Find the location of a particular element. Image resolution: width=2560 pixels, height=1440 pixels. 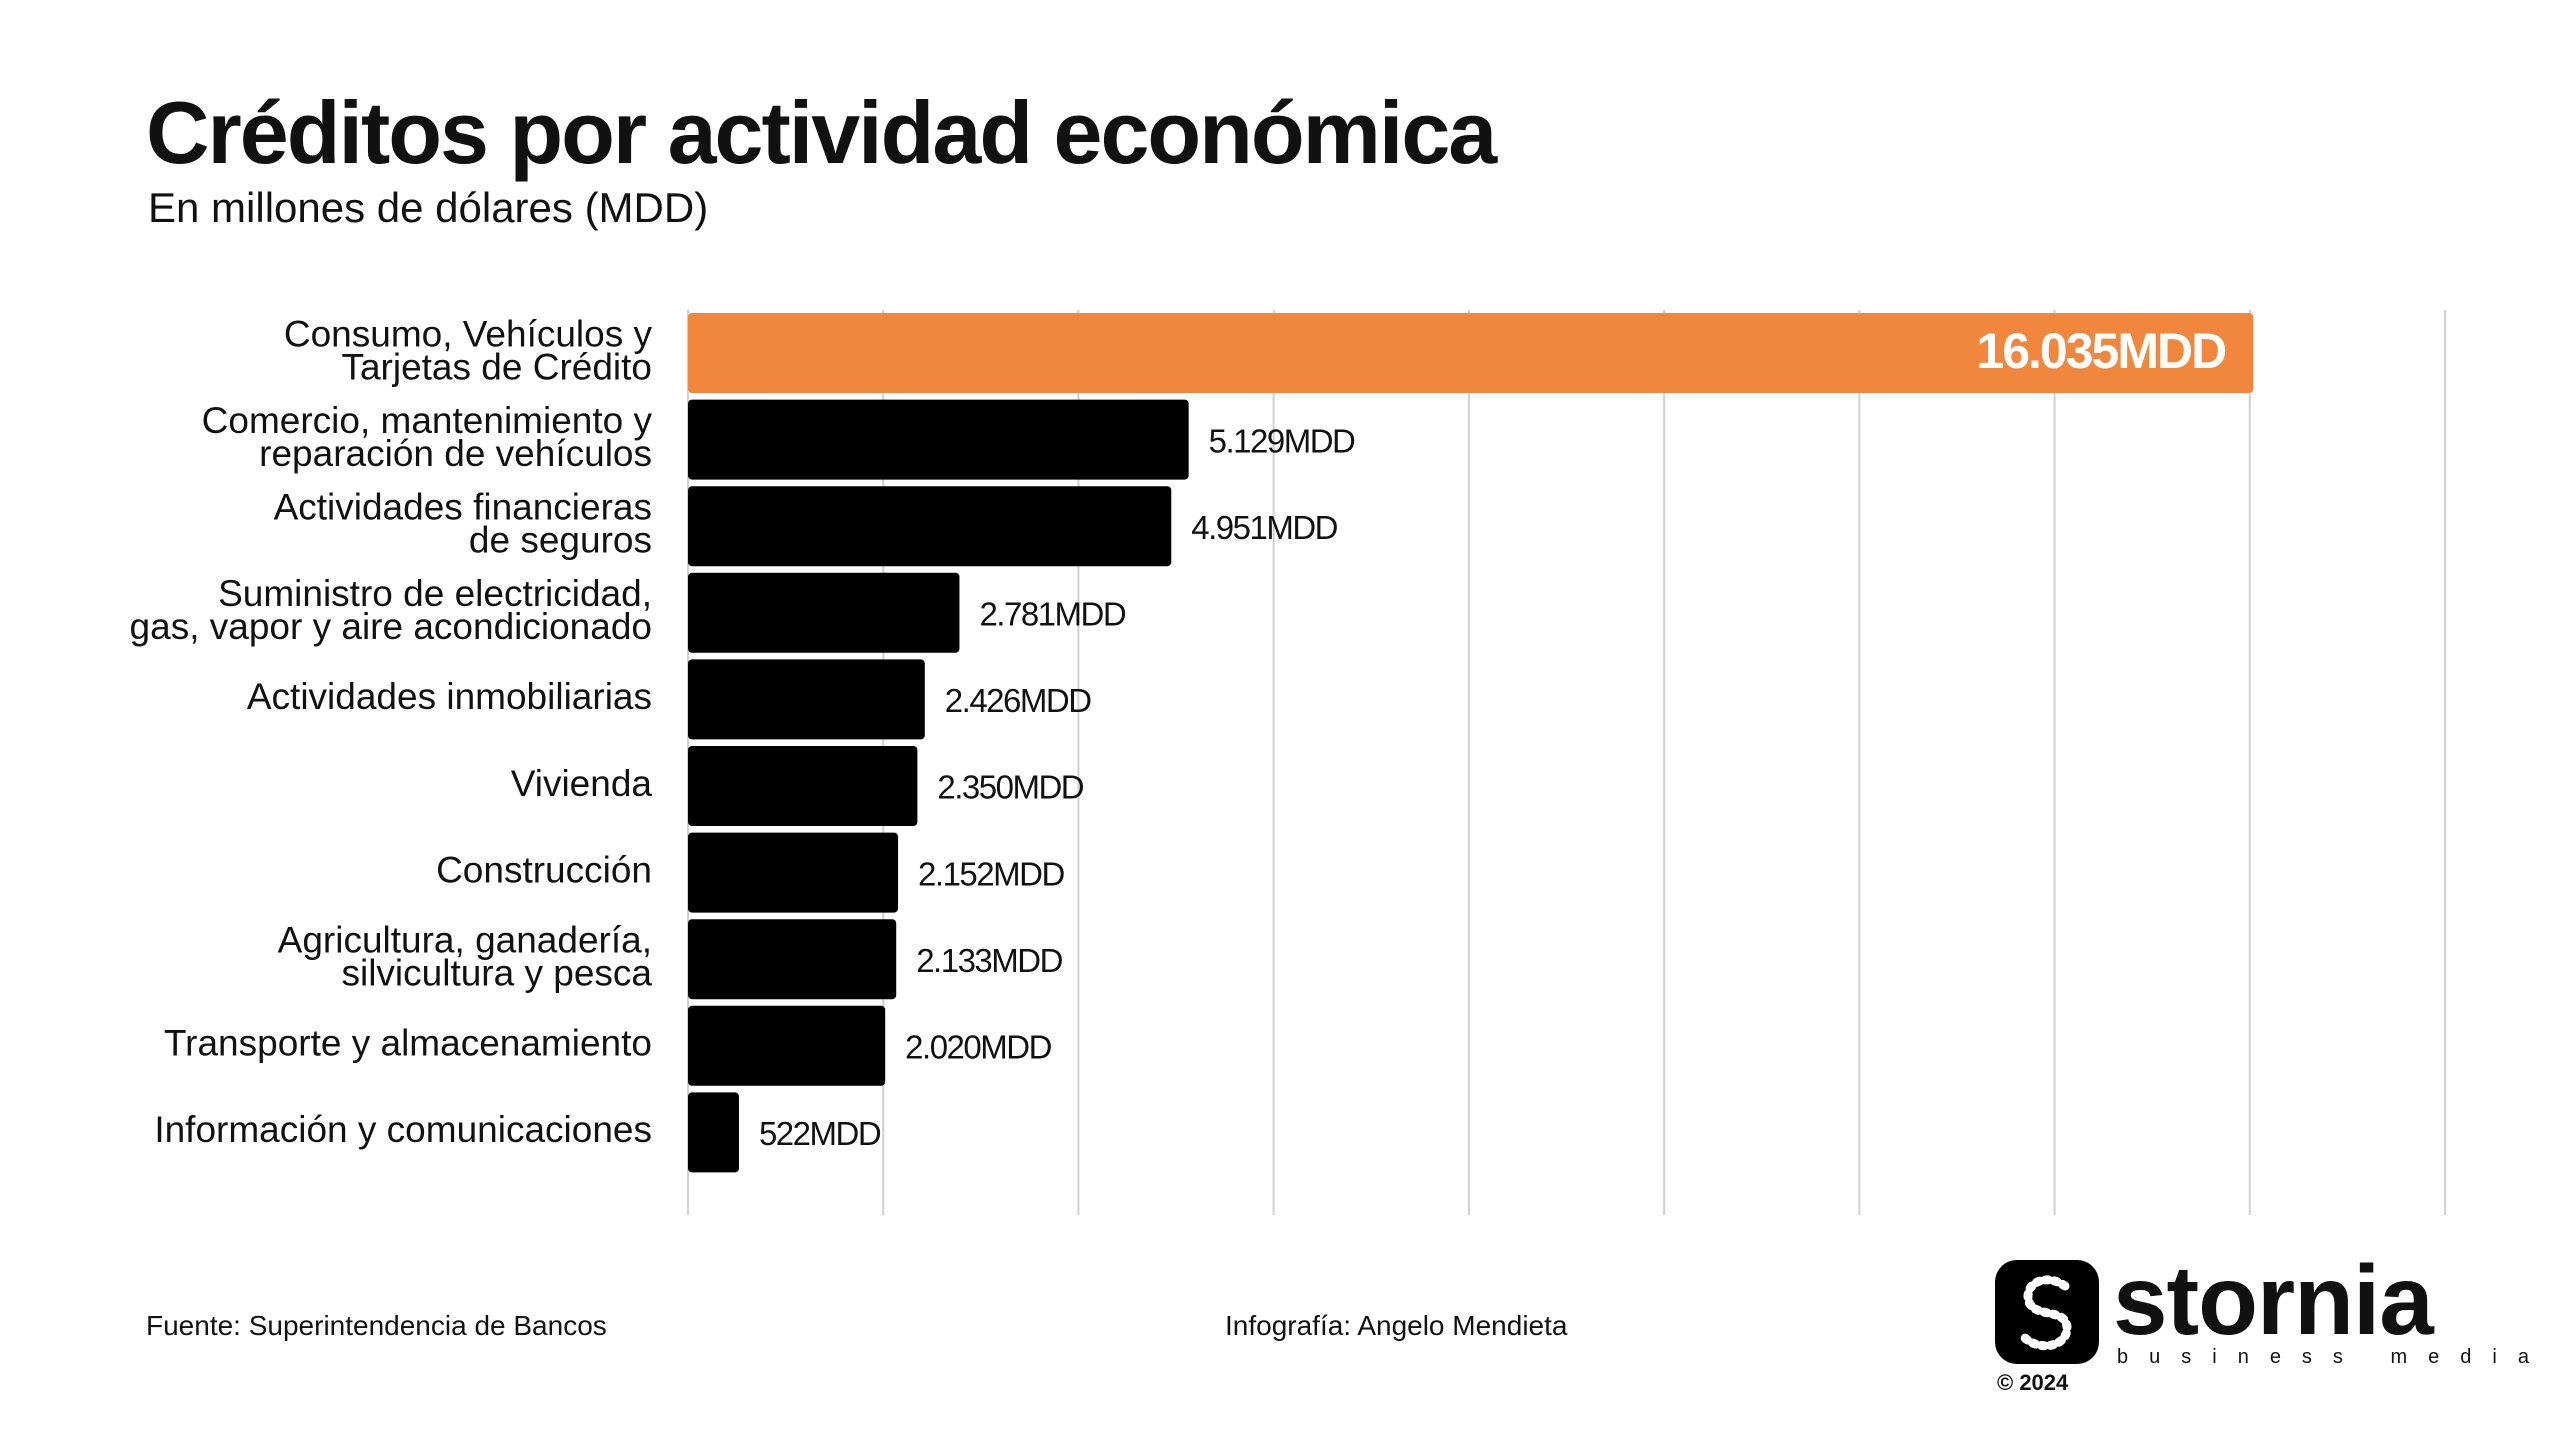

category-label: Construcción is located at coordinates (544, 869).